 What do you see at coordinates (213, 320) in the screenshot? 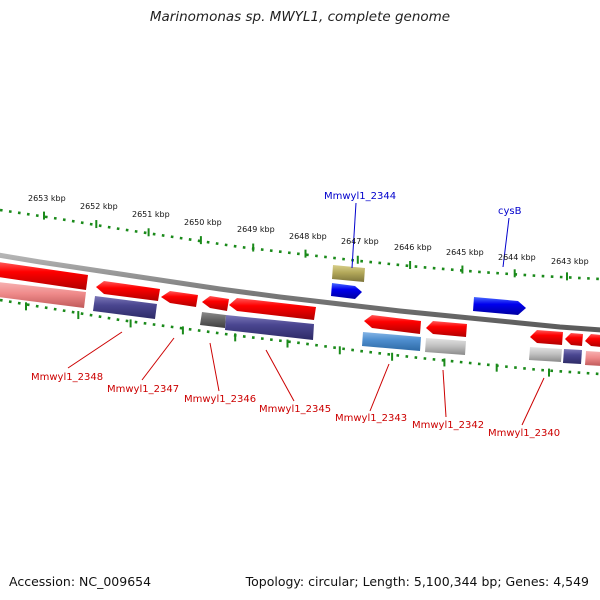
I see `feature-dark-block` at bounding box center [213, 320].